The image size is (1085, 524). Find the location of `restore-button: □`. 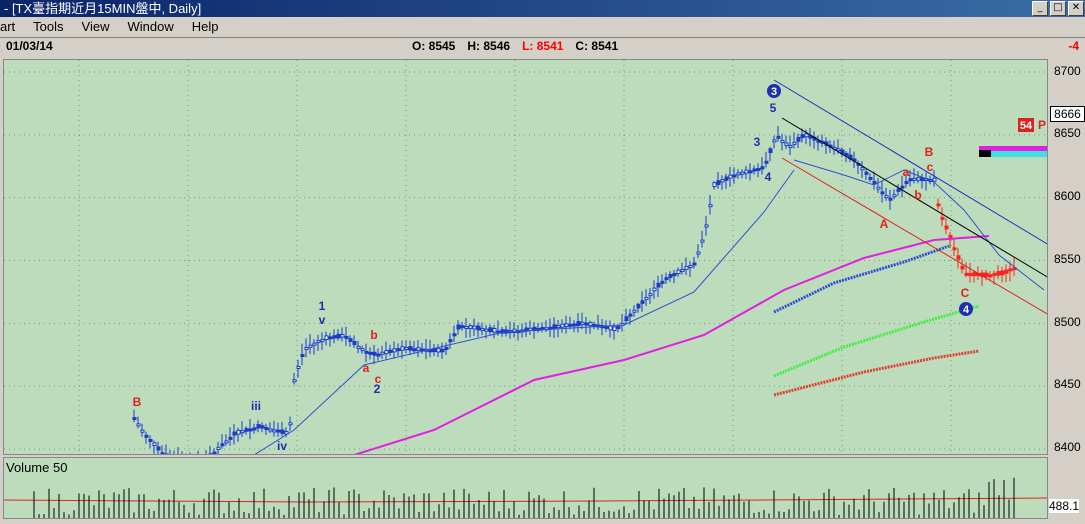

restore-button: □ is located at coordinates (1058, 8).